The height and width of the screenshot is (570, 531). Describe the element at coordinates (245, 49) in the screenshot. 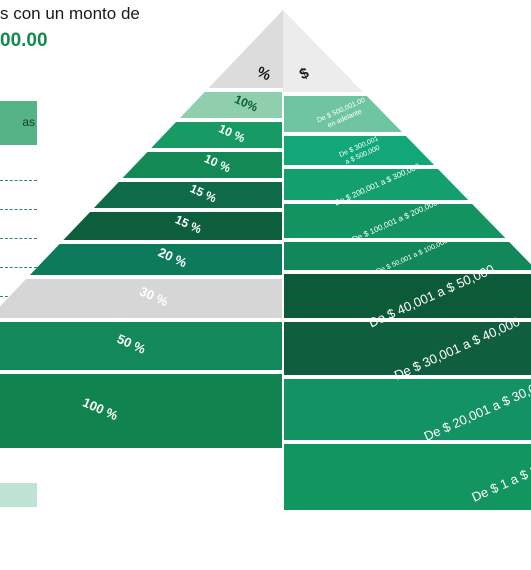

I see `pyramid-cap-left` at that location.